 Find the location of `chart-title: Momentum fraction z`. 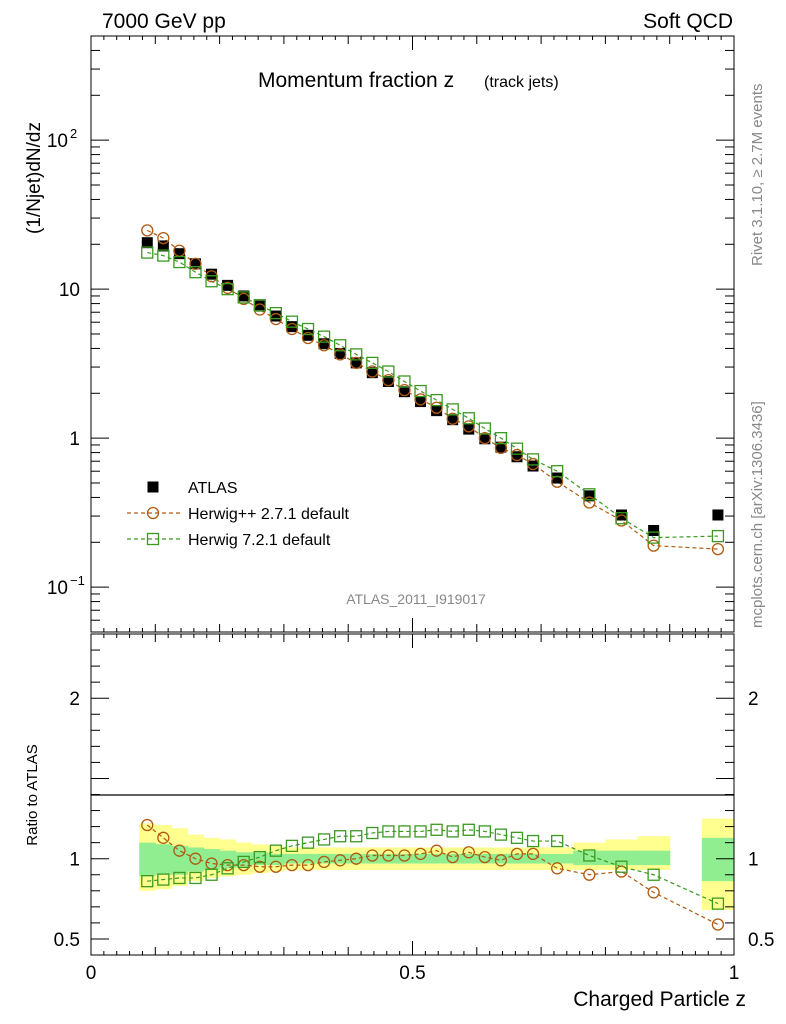

chart-title: Momentum fraction z is located at coordinates (356, 80).